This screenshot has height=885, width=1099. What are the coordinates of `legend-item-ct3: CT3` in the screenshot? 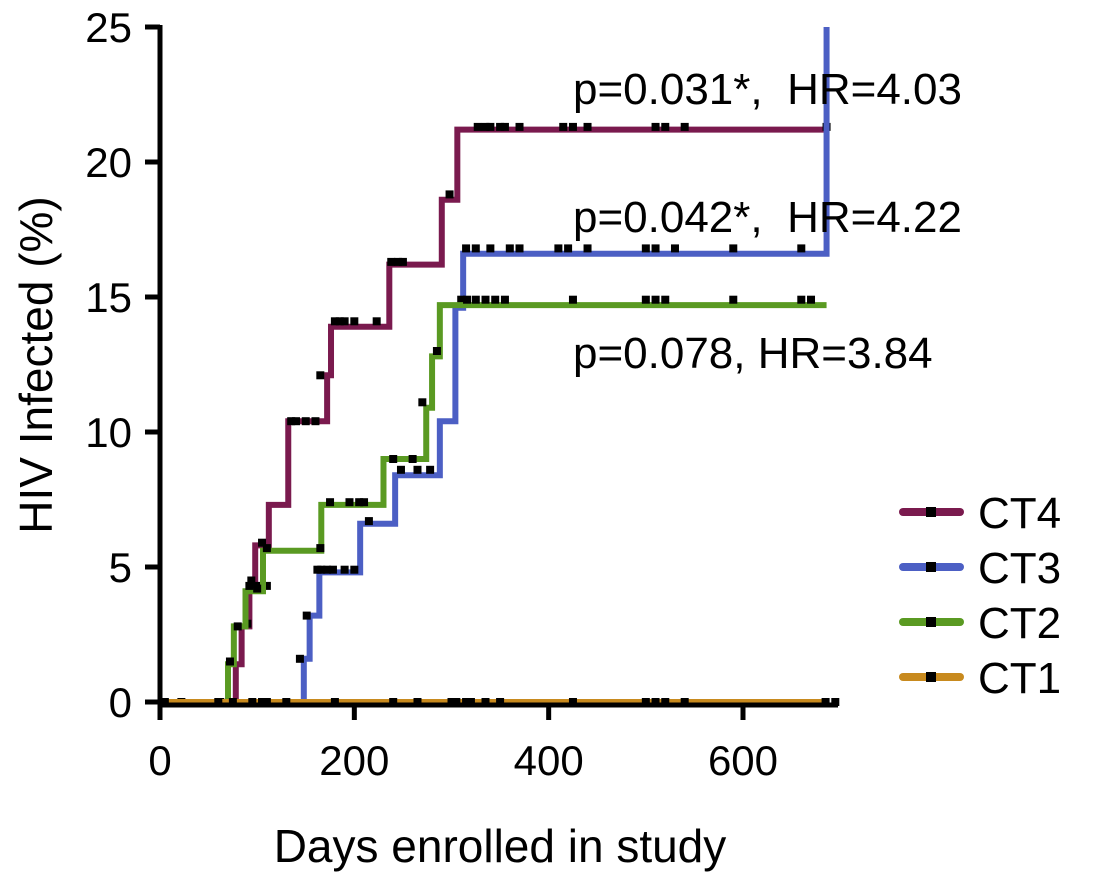 It's located at (980, 568).